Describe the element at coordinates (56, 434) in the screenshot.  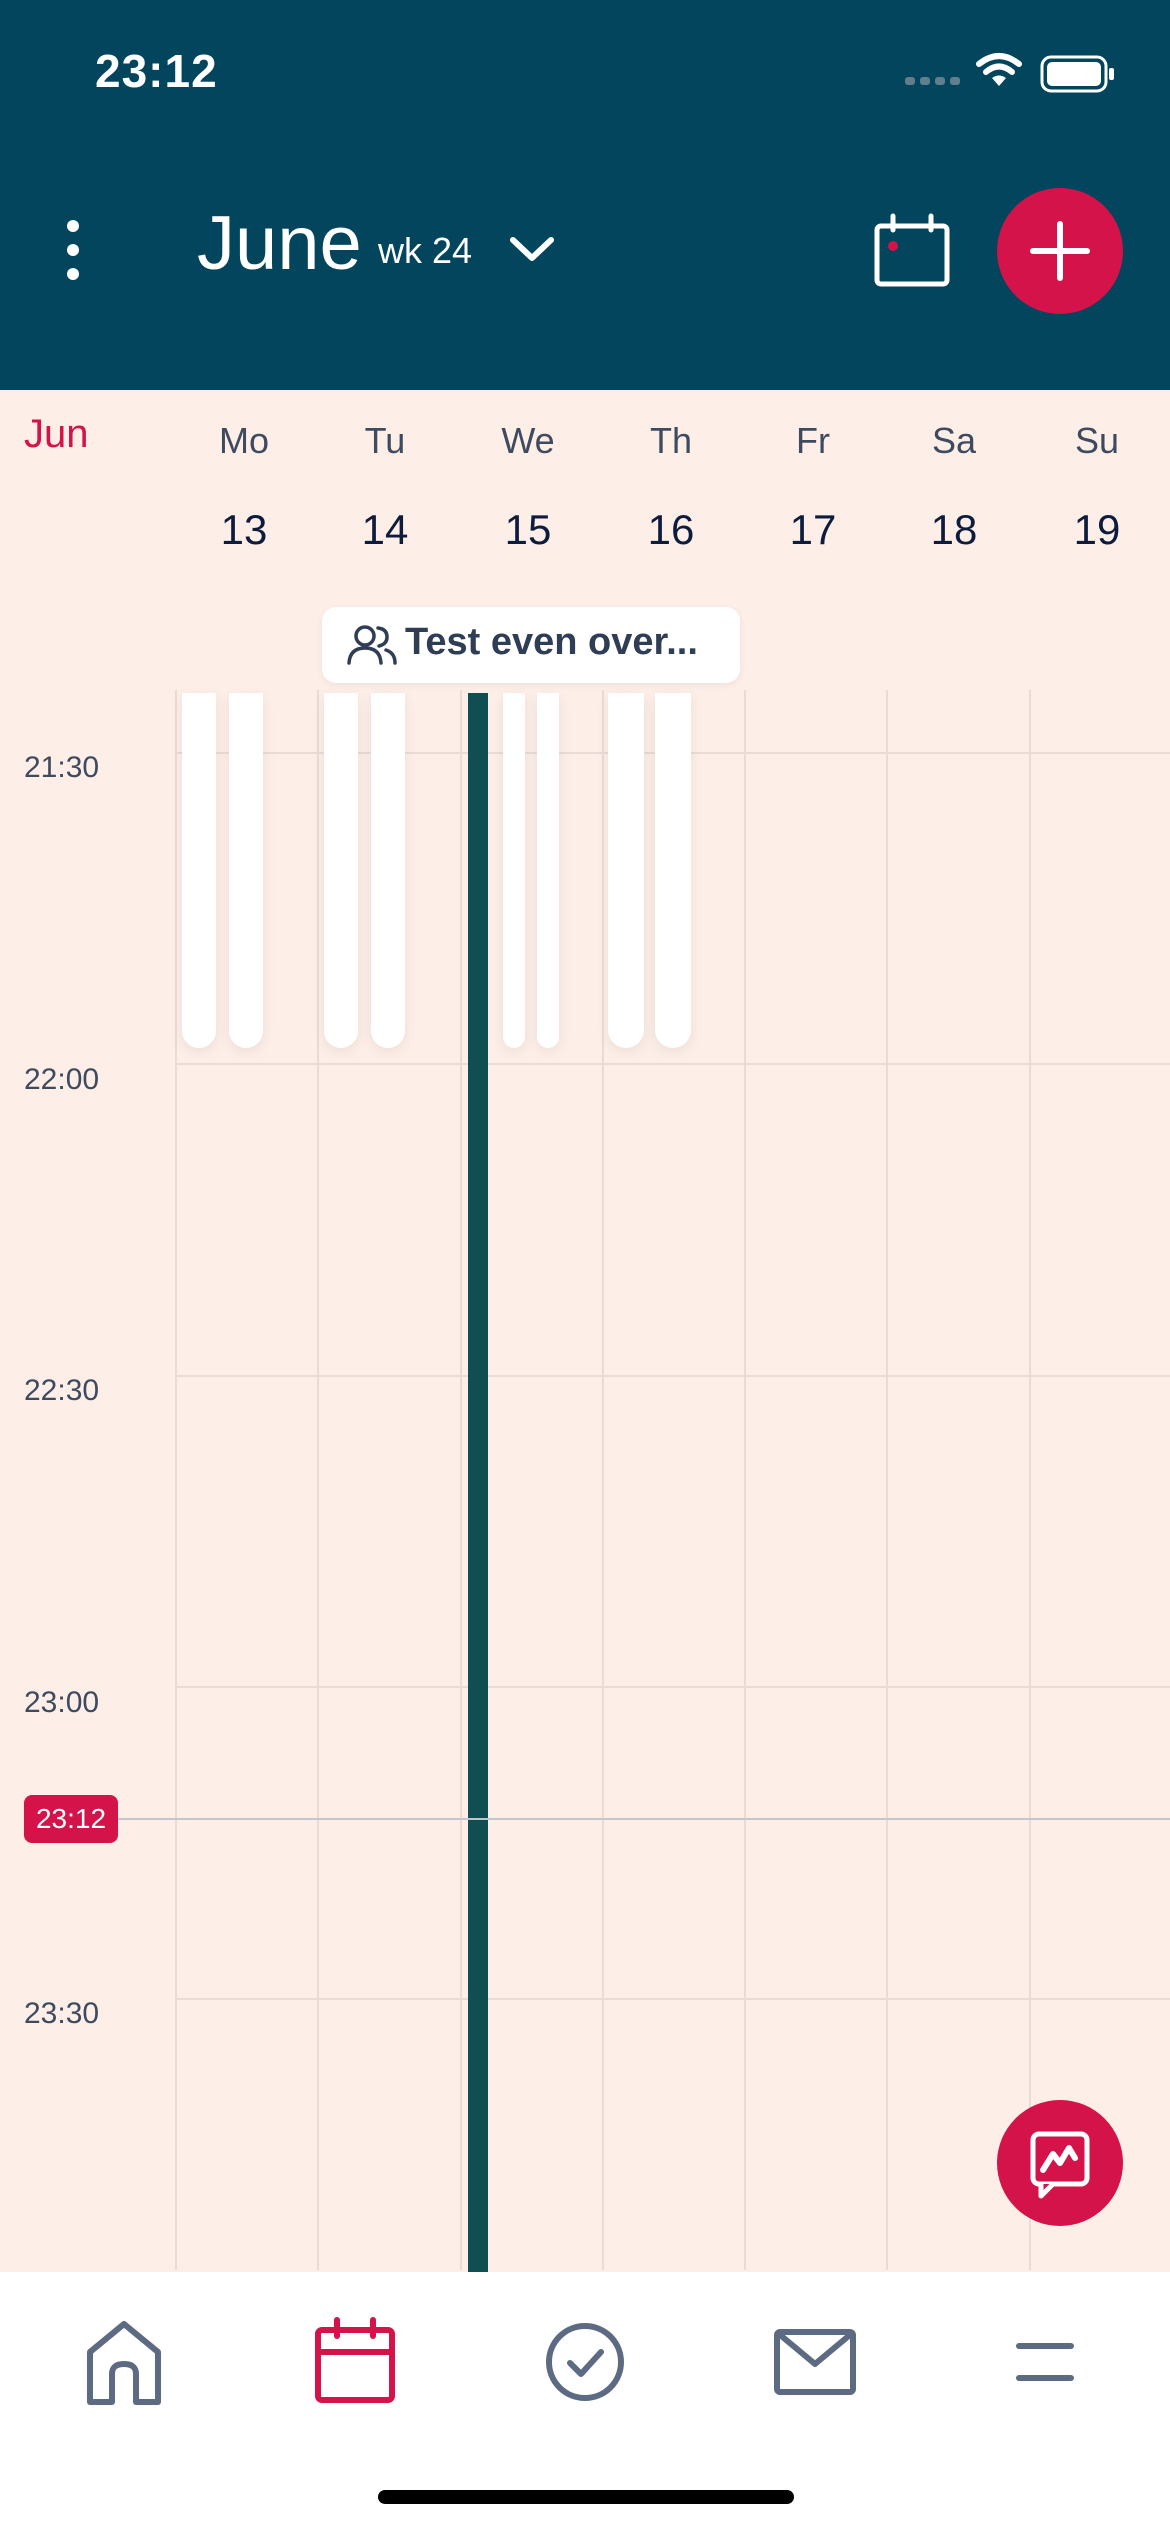
I see `month-short-label: Jun` at that location.